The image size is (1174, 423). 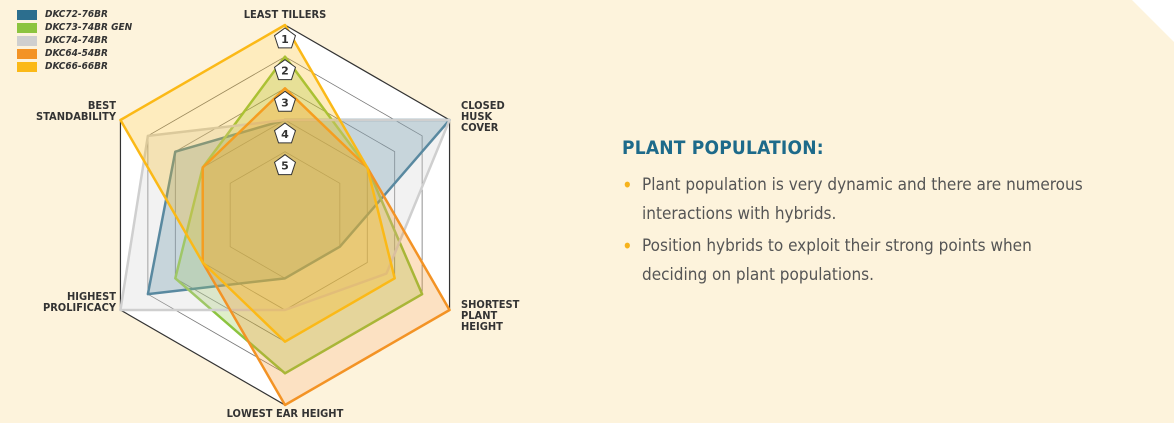 I want to click on legend-label: DKC74-74BR, so click(x=76, y=40).